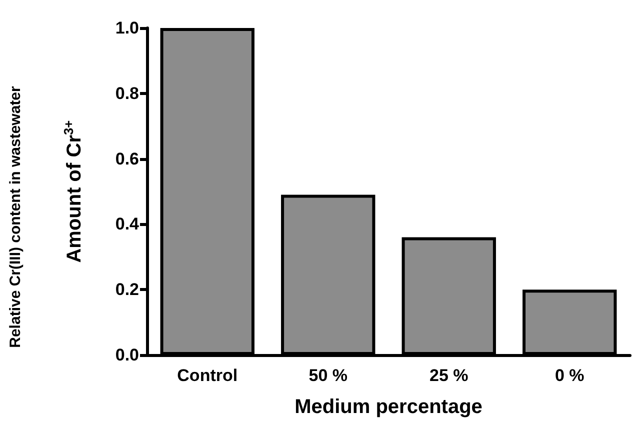 This screenshot has width=636, height=434. I want to click on y-tick-label: 0.2, so click(127, 290).